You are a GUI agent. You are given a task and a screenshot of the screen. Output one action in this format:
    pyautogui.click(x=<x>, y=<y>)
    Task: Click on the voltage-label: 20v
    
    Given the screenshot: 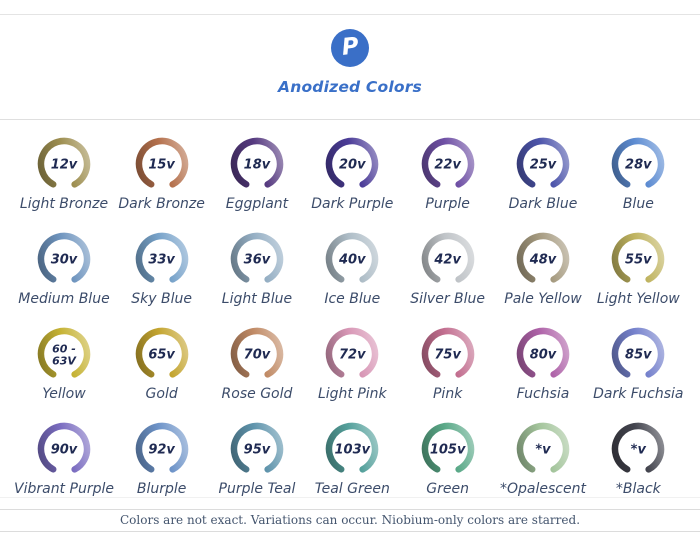 What is the action you would take?
    pyautogui.click(x=352, y=165)
    